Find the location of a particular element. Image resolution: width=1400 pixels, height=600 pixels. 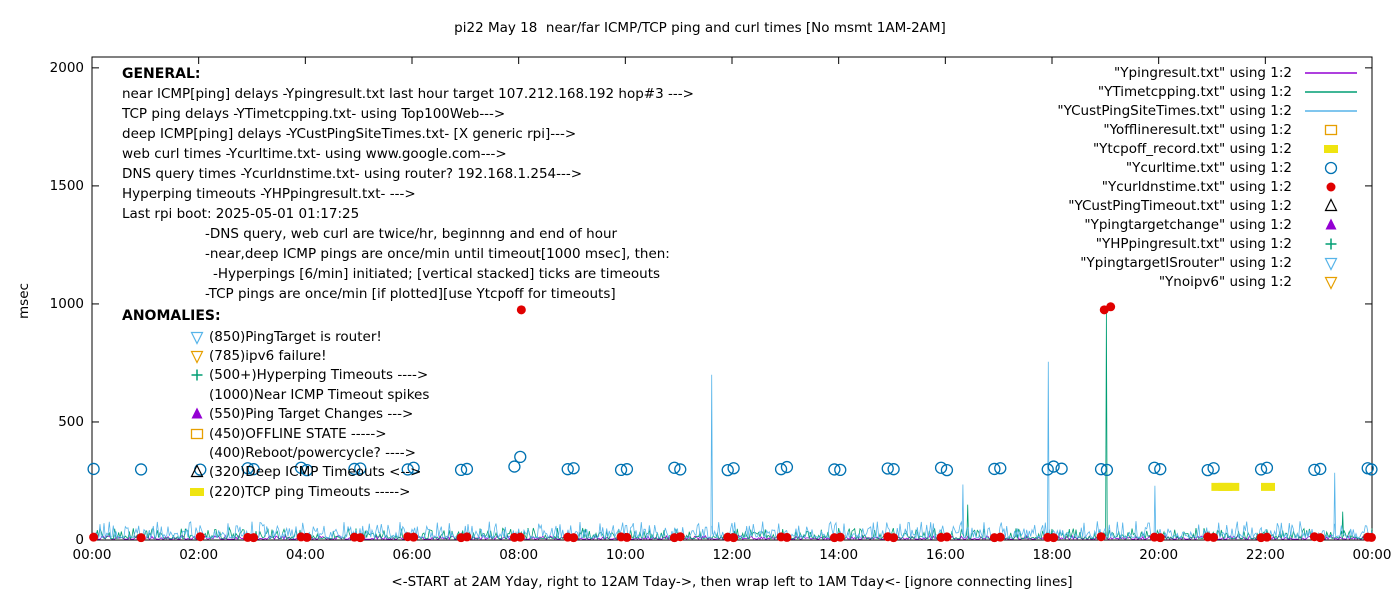

anomaly-text: (320)Deep ICMP Timeouts <--> is located at coordinates (315, 472).